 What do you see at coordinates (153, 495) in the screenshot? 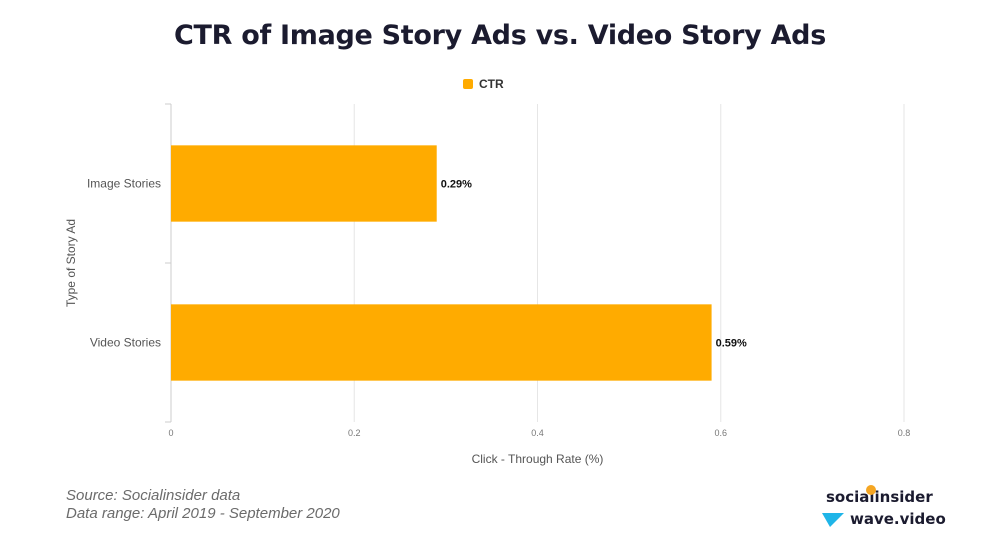
I see `source-text: Source: Socialinsider data` at bounding box center [153, 495].